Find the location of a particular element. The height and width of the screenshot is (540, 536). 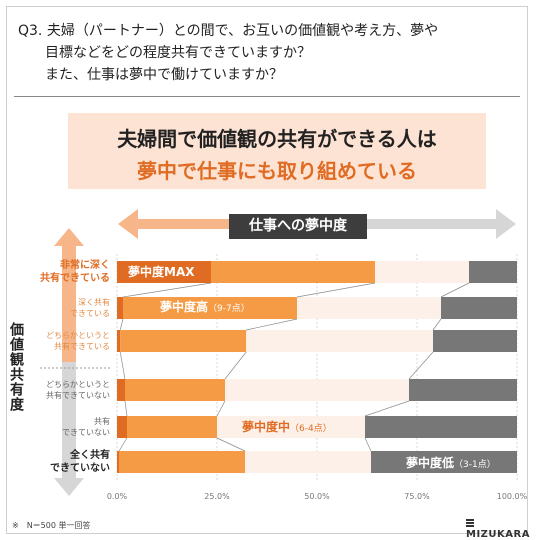

series-name-0: 夢中度MAX is located at coordinates (161, 271).